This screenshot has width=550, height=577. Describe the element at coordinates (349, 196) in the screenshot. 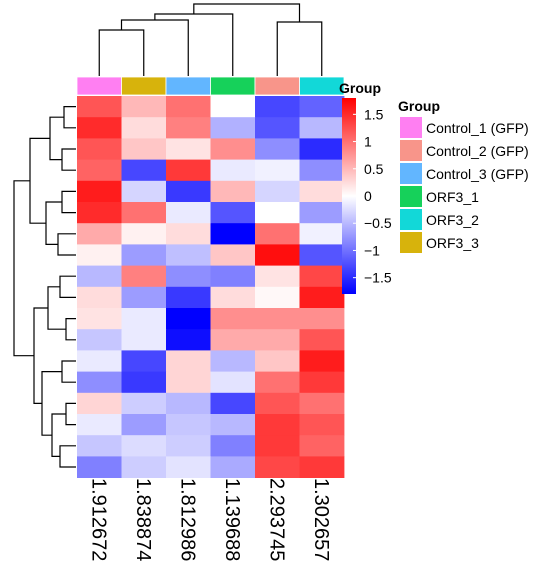

I see `color-scale-gradient` at that location.